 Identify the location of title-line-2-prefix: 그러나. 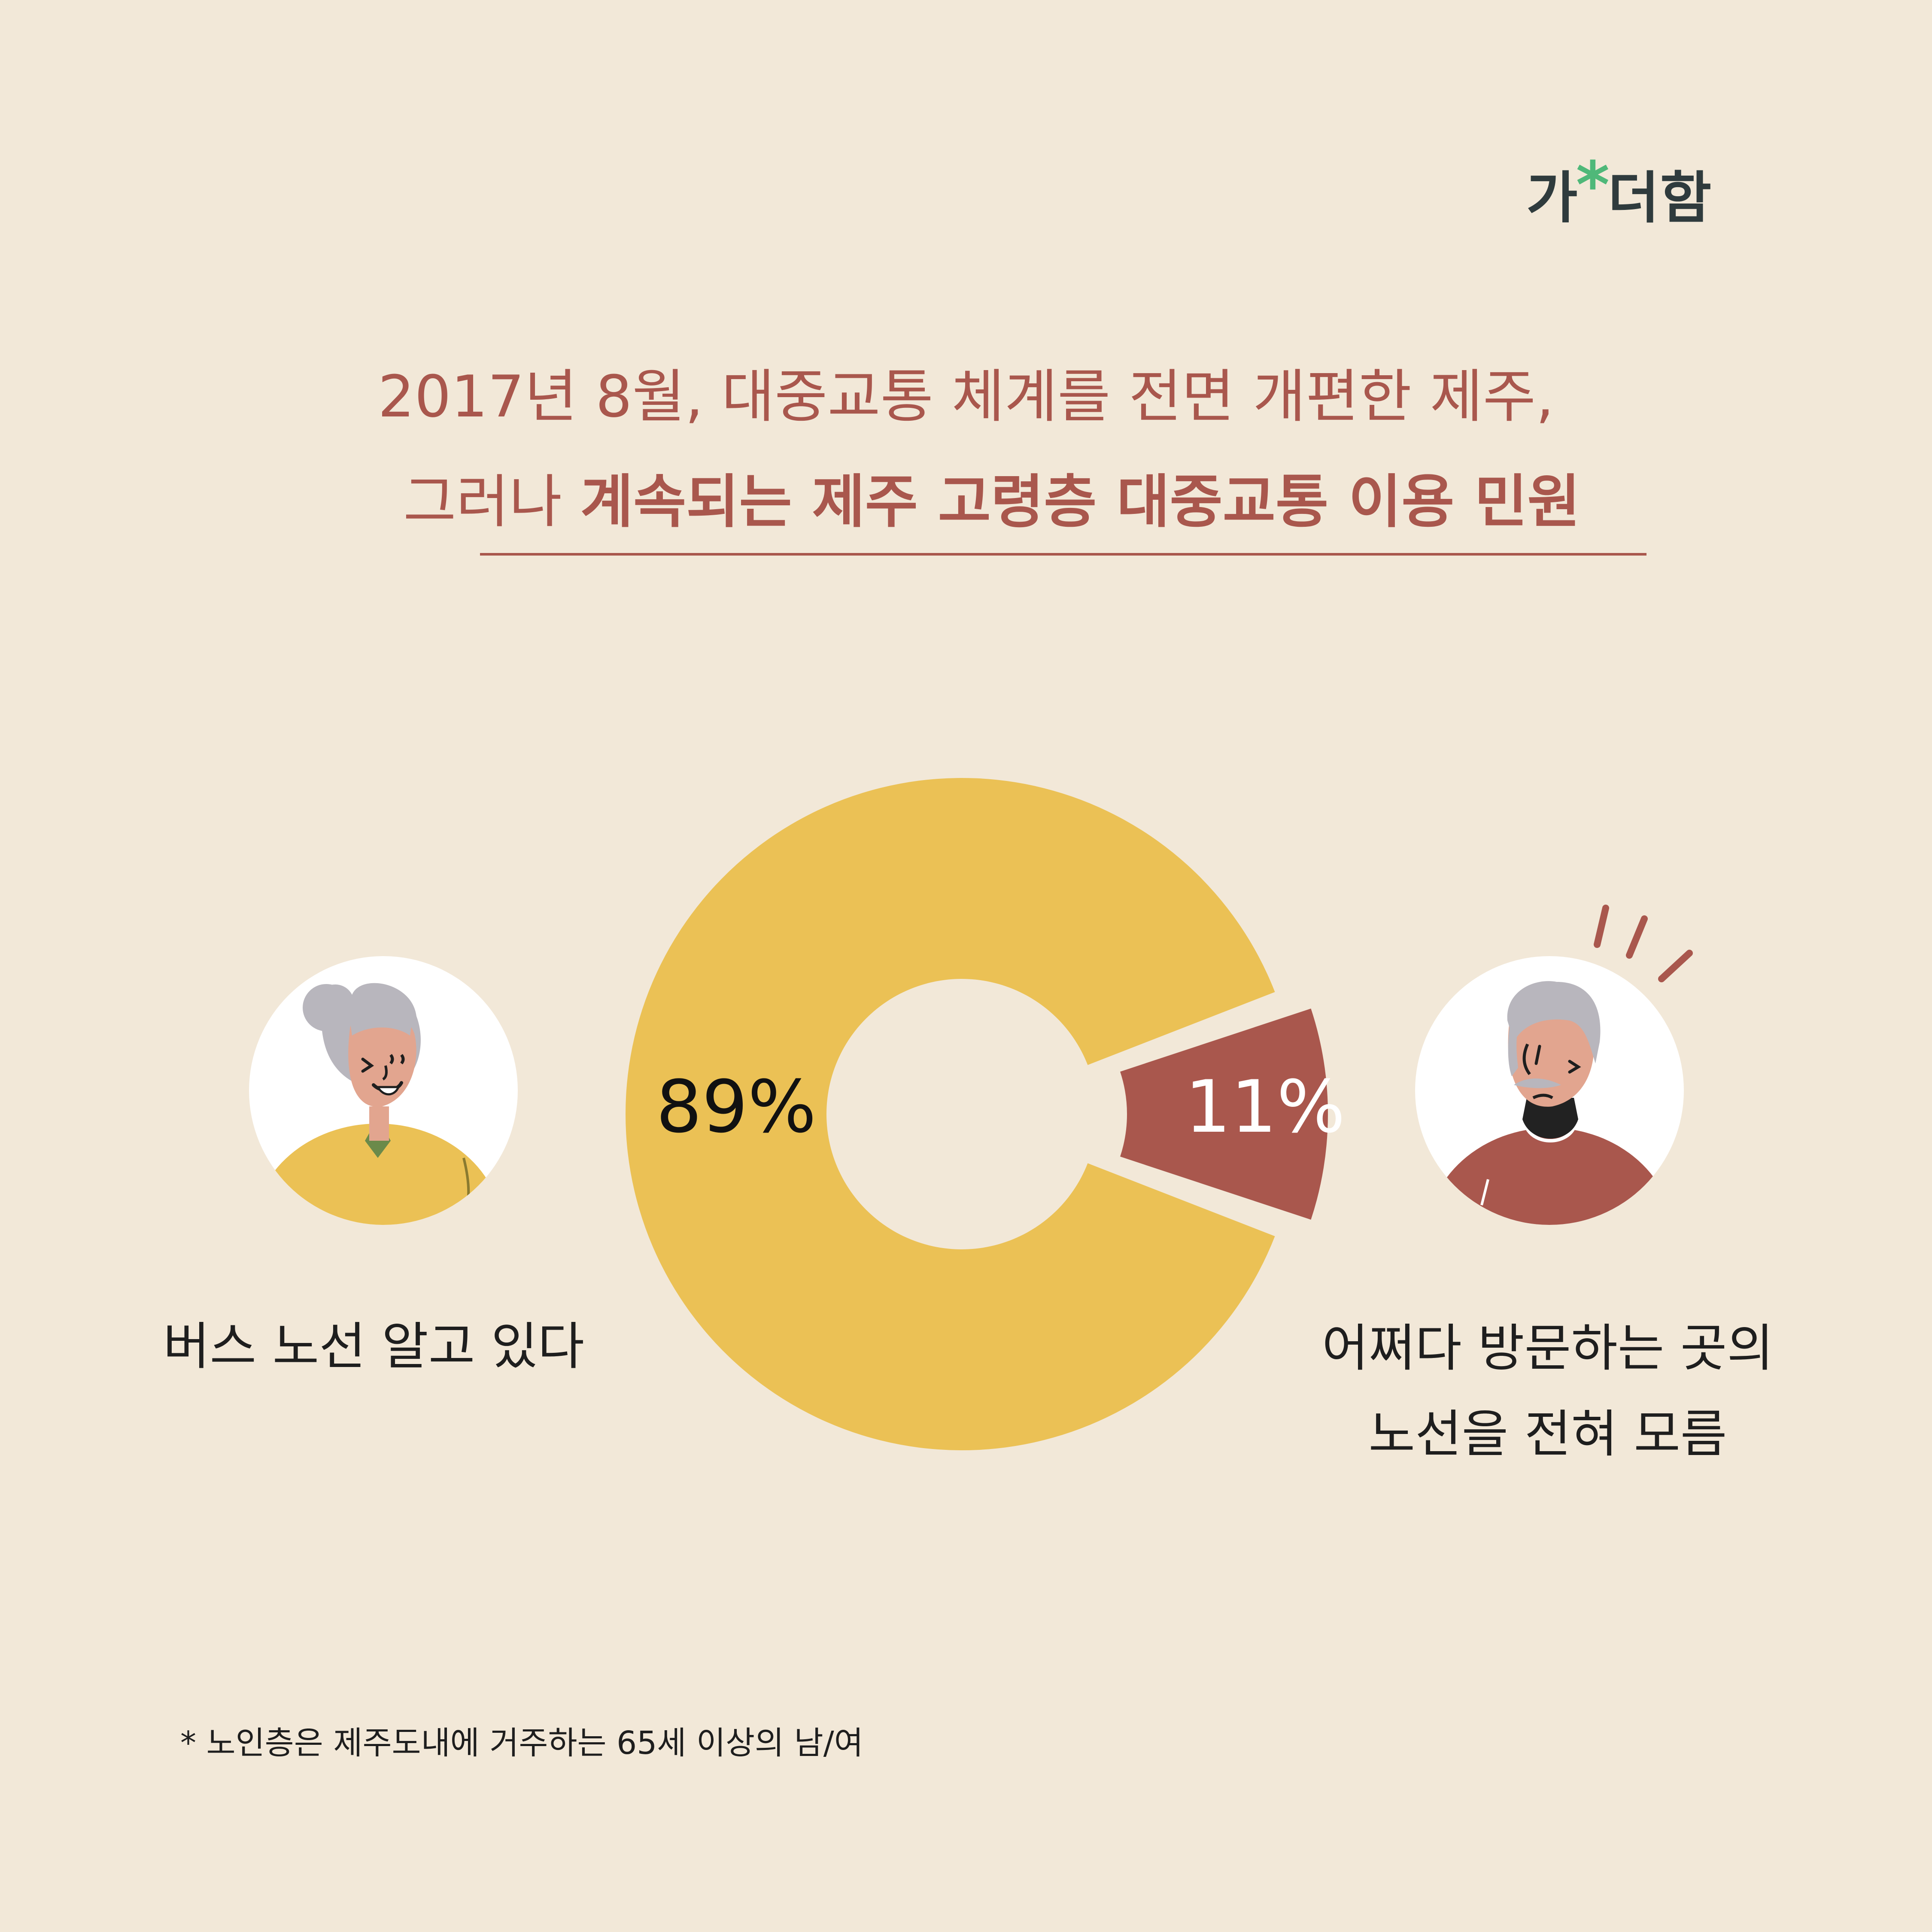
(492, 501).